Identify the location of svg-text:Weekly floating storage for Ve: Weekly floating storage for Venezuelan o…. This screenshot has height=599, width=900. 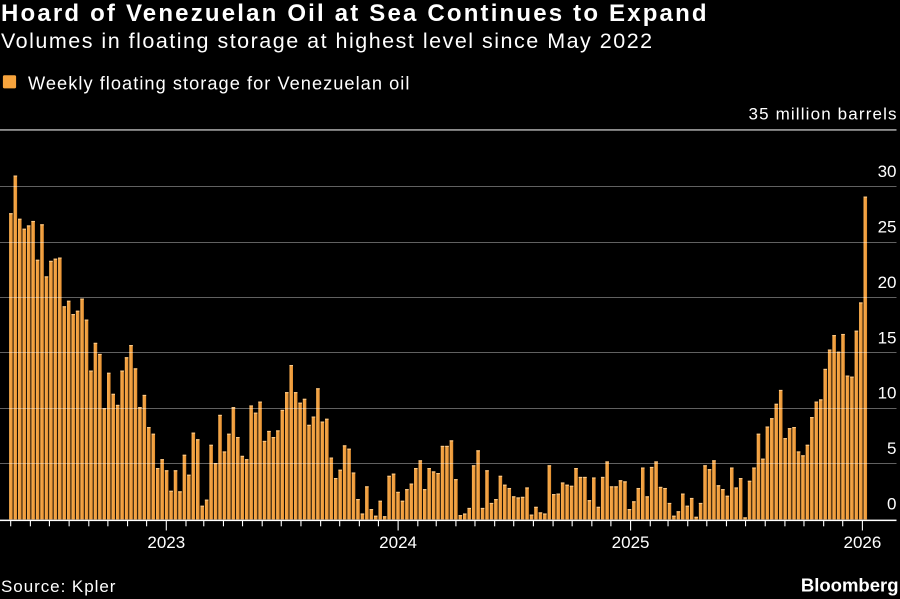
(219, 83).